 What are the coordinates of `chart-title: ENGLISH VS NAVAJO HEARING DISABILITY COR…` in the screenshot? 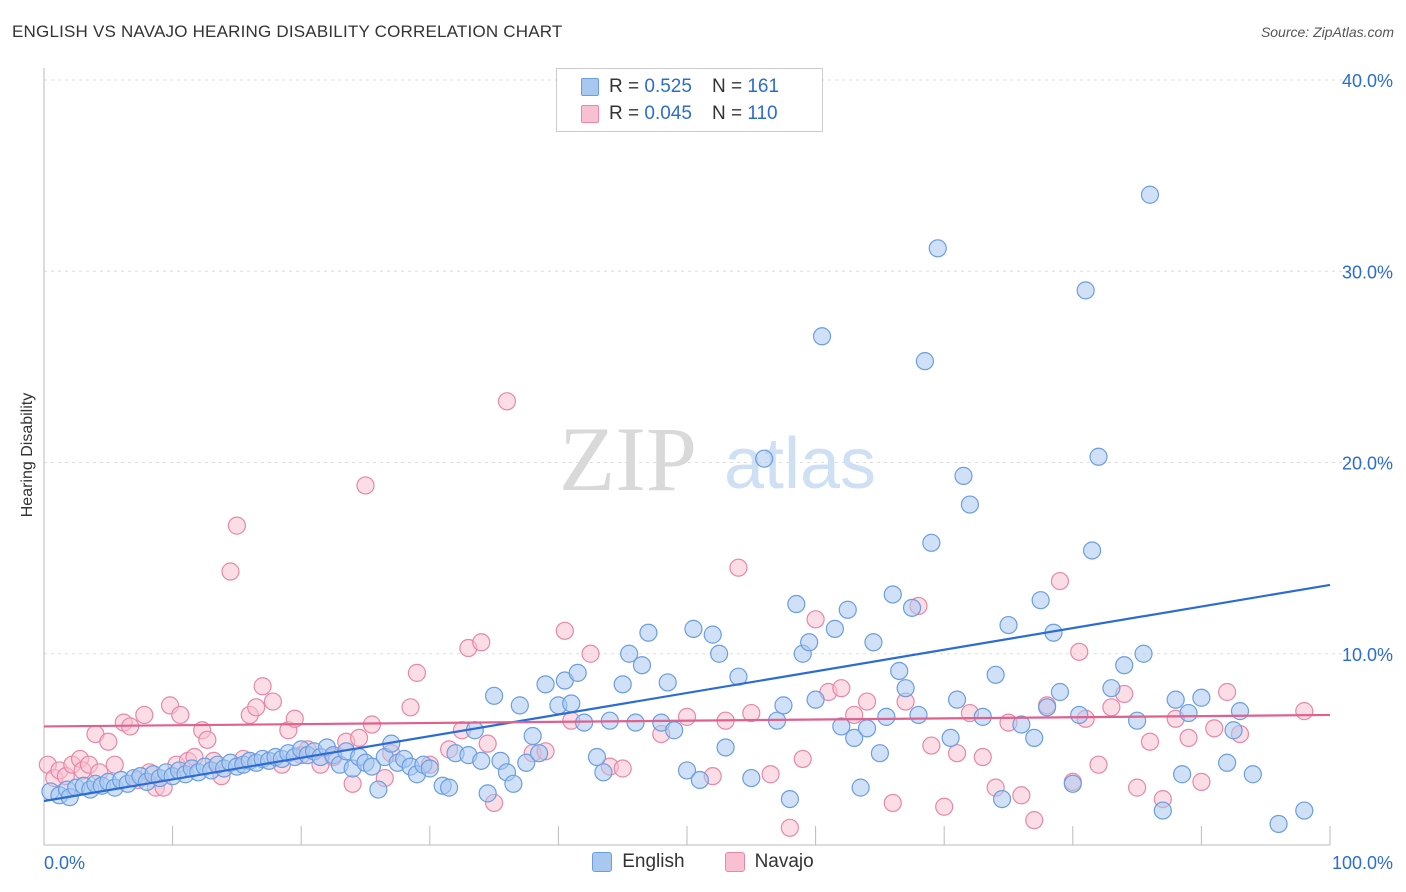 It's located at (287, 31).